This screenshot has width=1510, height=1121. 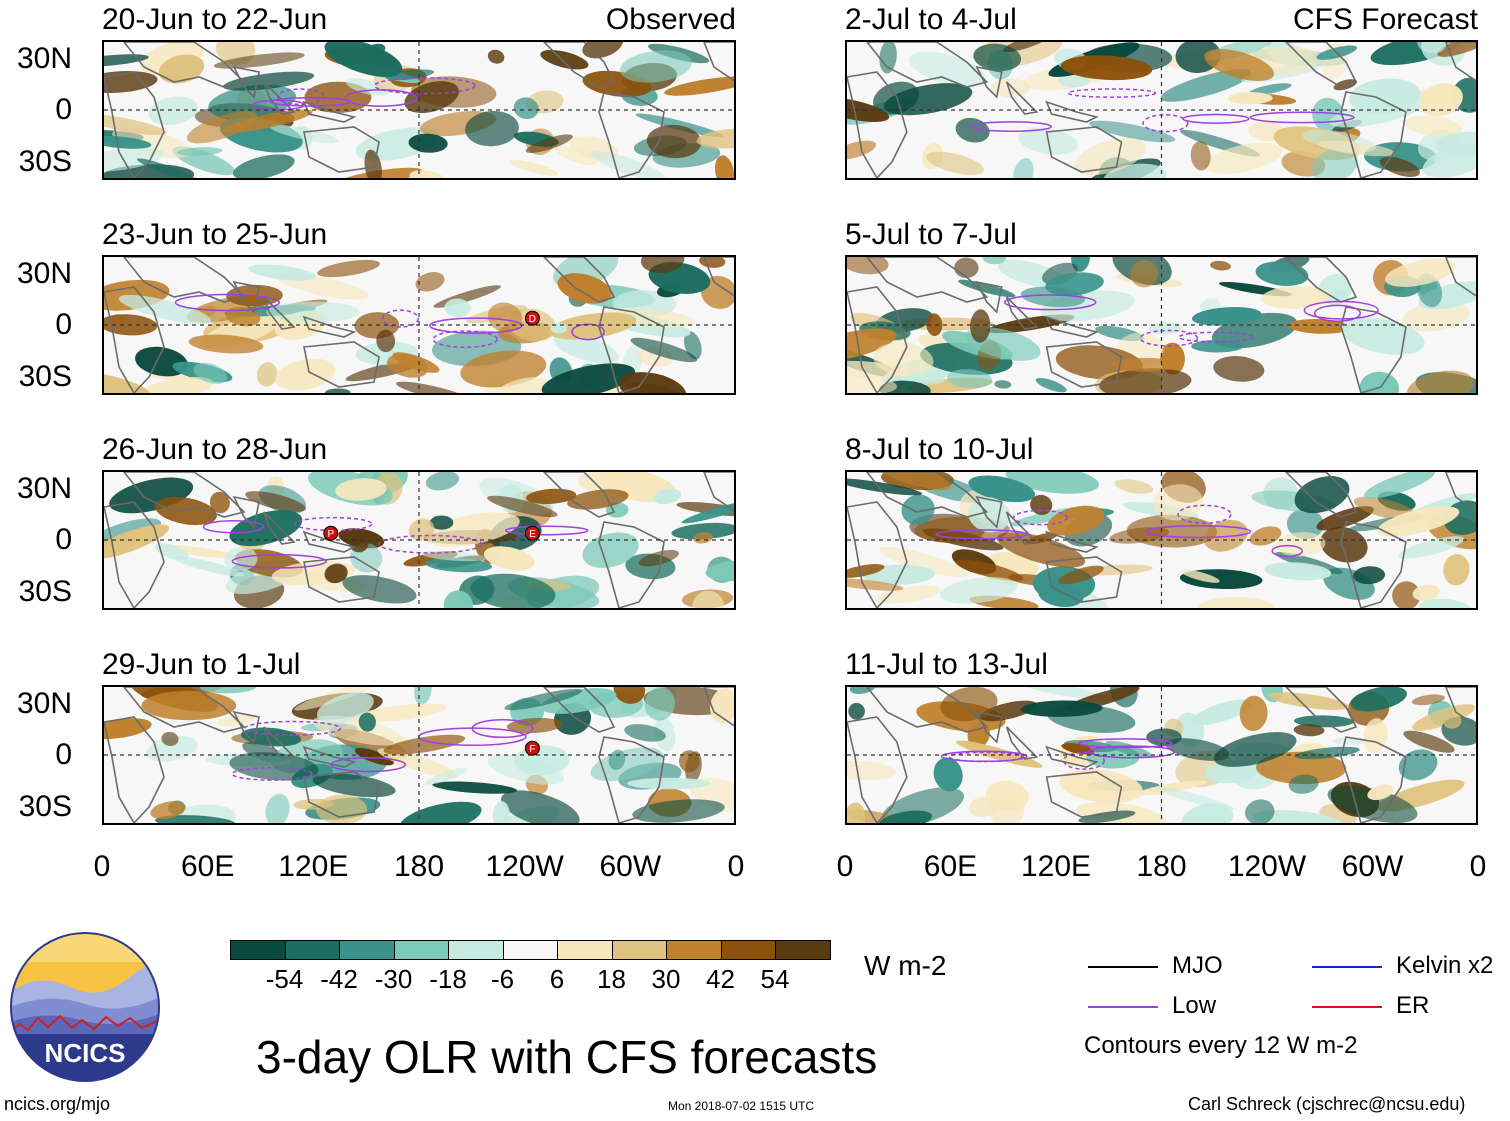 What do you see at coordinates (670, 19) in the screenshot?
I see `observed-label: Observed` at bounding box center [670, 19].